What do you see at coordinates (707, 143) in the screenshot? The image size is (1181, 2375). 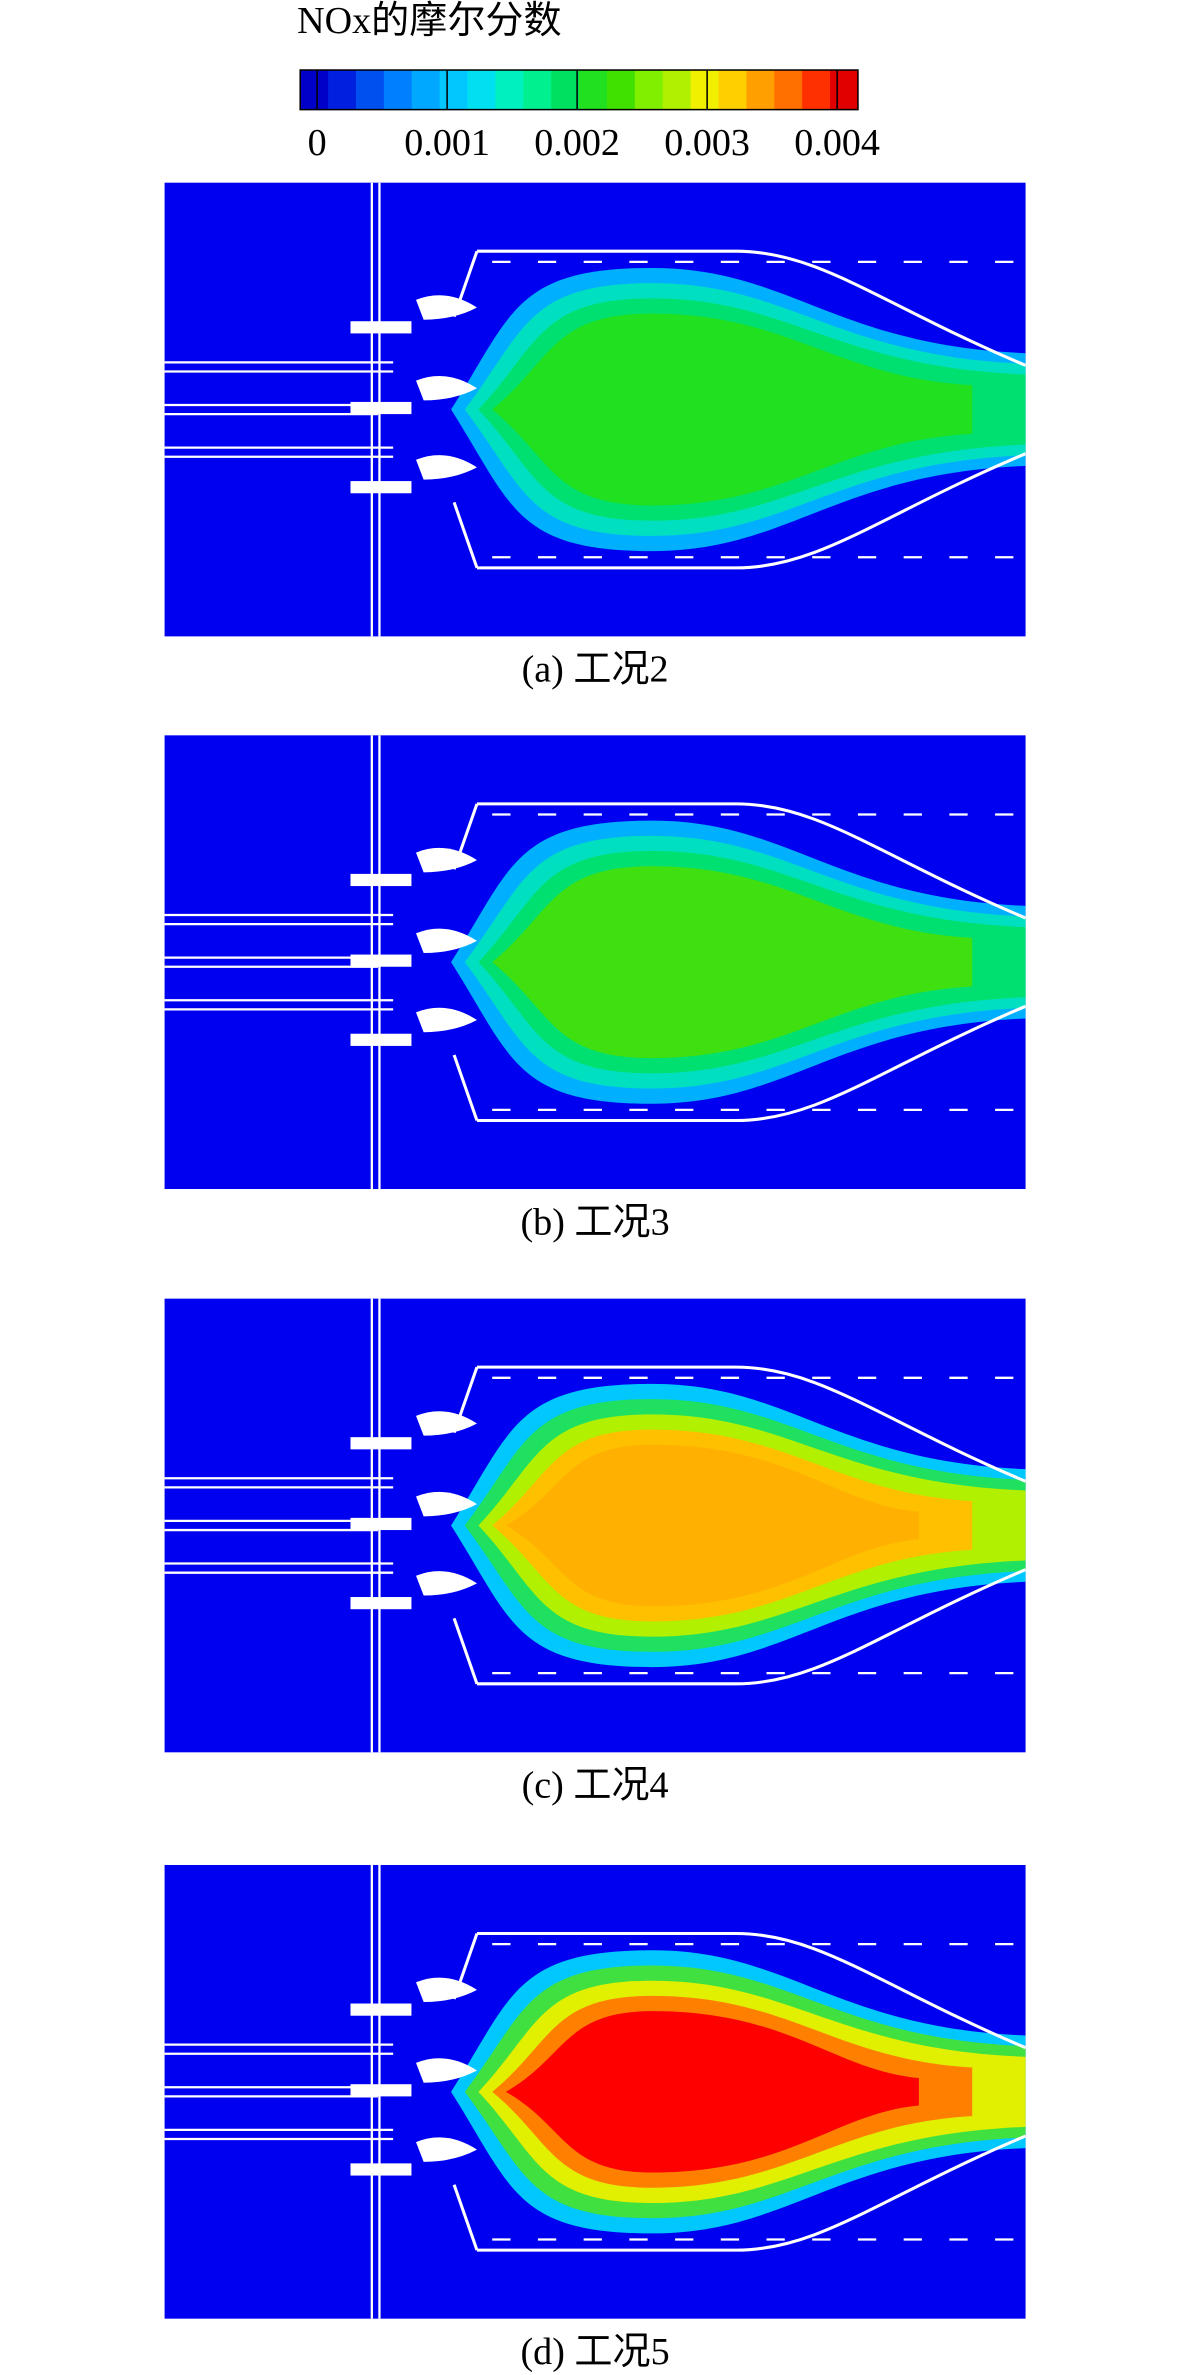 I see `colorbar-tick-label: 0.003` at bounding box center [707, 143].